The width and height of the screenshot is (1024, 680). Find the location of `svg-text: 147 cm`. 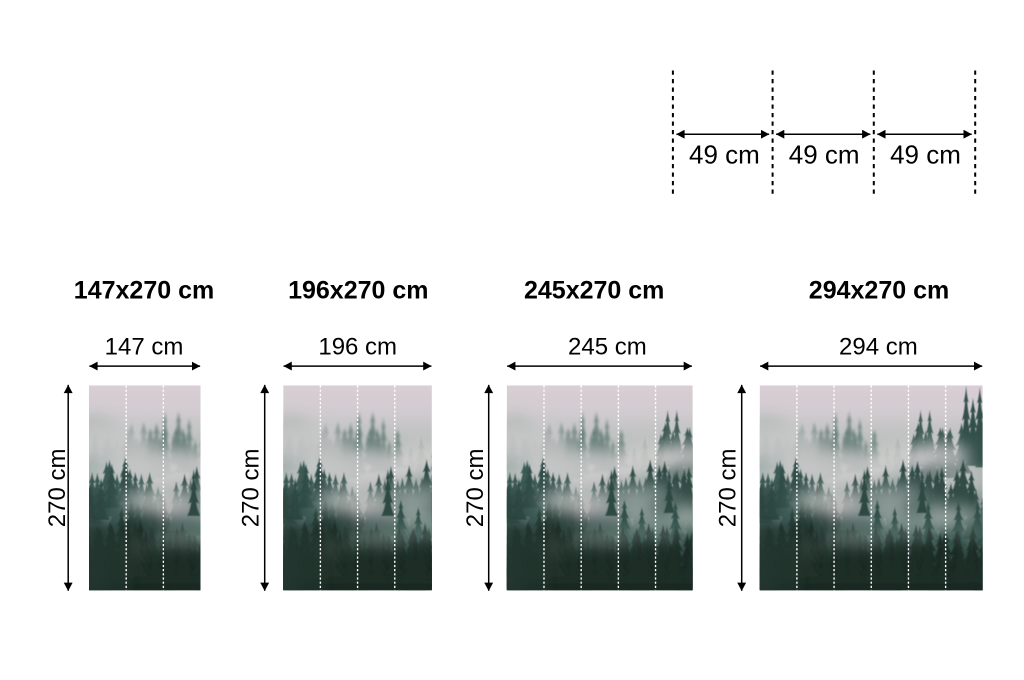

svg-text: 147 cm is located at coordinates (144, 346).